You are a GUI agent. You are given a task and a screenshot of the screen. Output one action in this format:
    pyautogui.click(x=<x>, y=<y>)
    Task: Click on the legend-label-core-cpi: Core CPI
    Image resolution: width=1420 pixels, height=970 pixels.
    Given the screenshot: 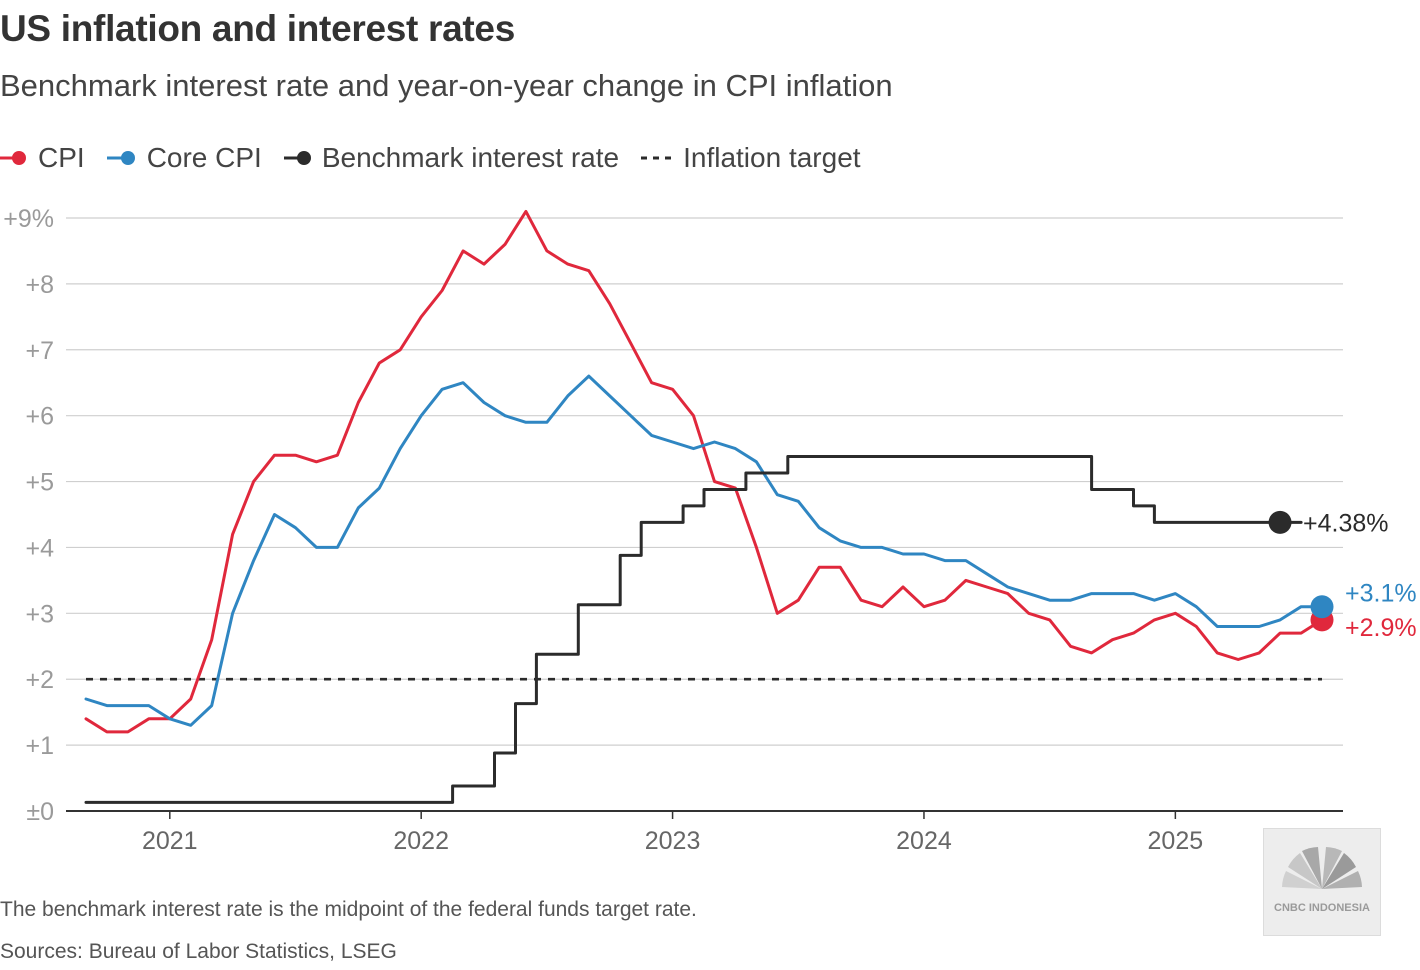 What is the action you would take?
    pyautogui.click(x=204, y=157)
    